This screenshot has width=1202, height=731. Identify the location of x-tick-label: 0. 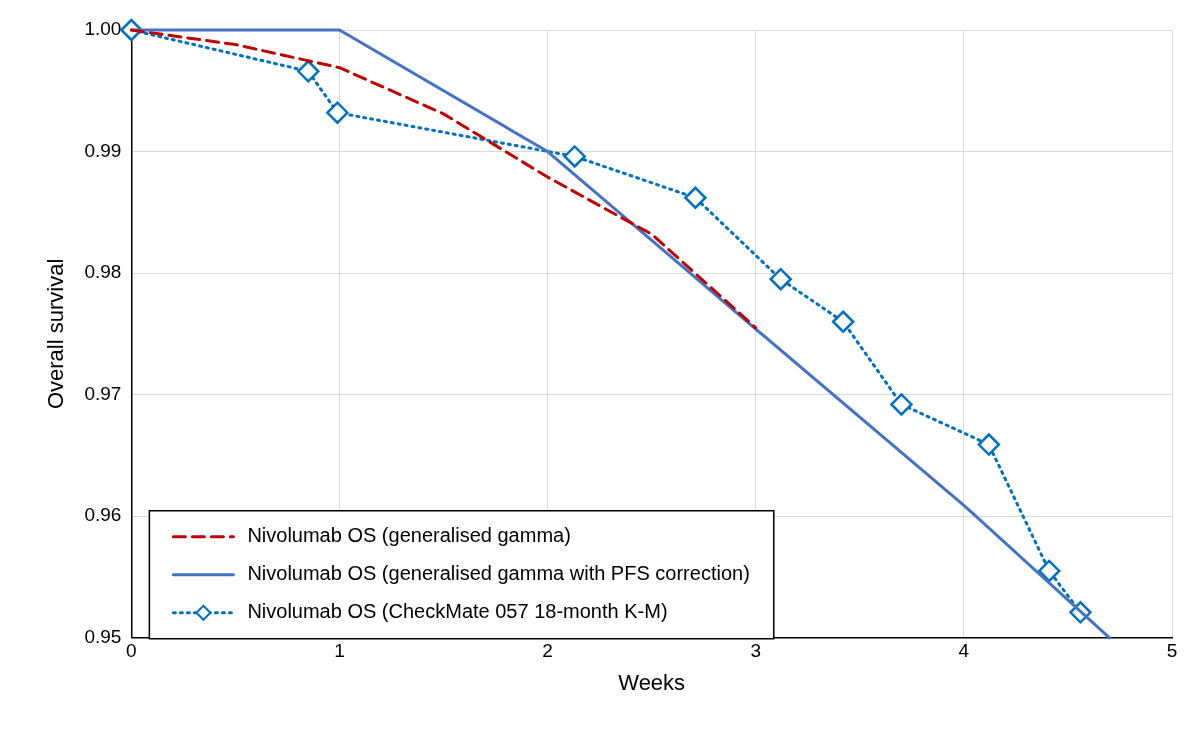
(131, 651).